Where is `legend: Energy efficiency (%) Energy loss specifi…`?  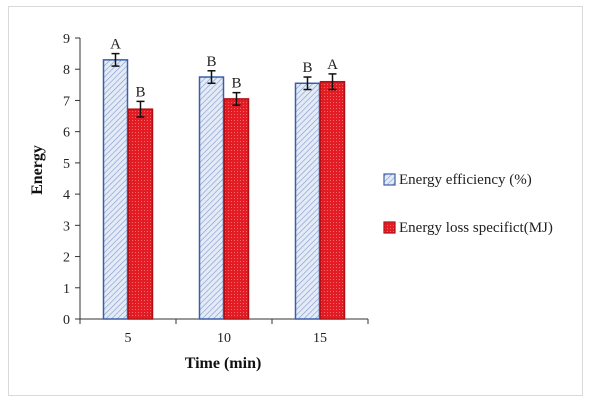 legend: Energy efficiency (%) Energy loss specifi… is located at coordinates (468, 204).